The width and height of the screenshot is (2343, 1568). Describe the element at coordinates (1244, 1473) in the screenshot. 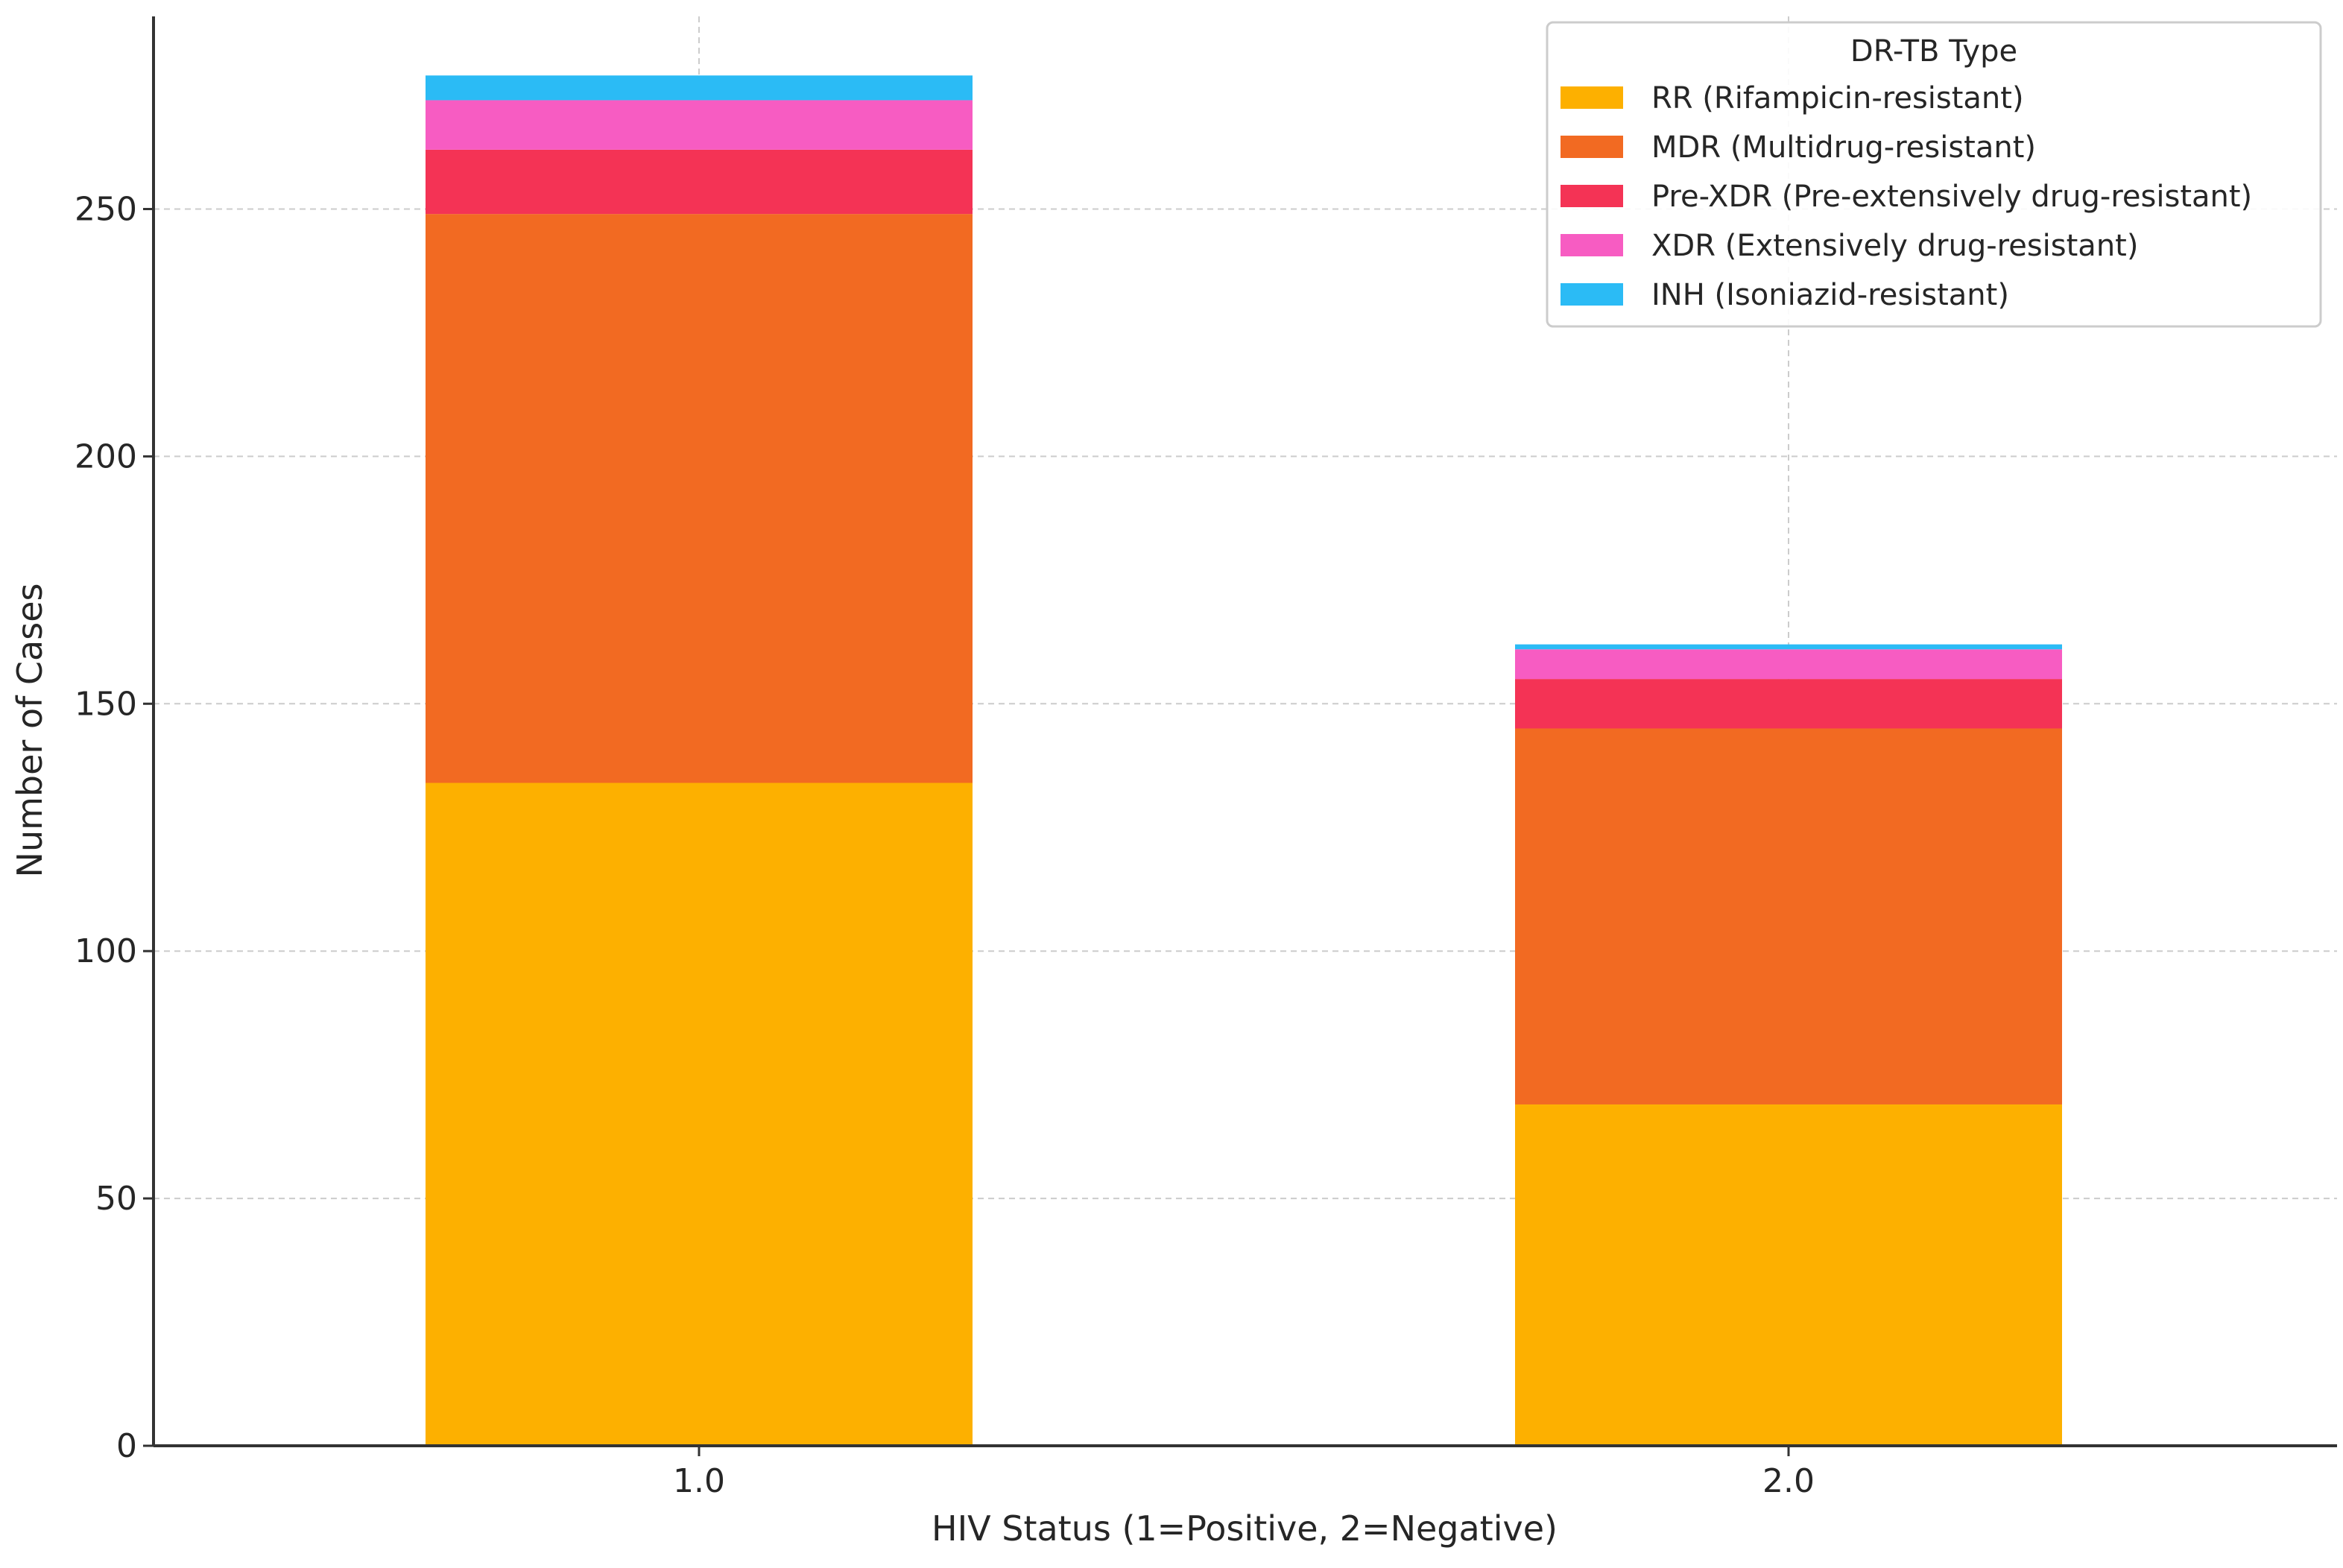

I see `x-ticks: 1.0 2.0` at that location.